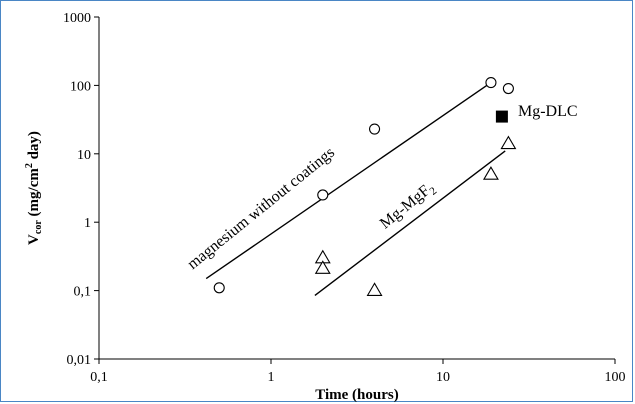 The width and height of the screenshot is (635, 404). What do you see at coordinates (271, 377) in the screenshot?
I see `x-tick-label: 1` at bounding box center [271, 377].